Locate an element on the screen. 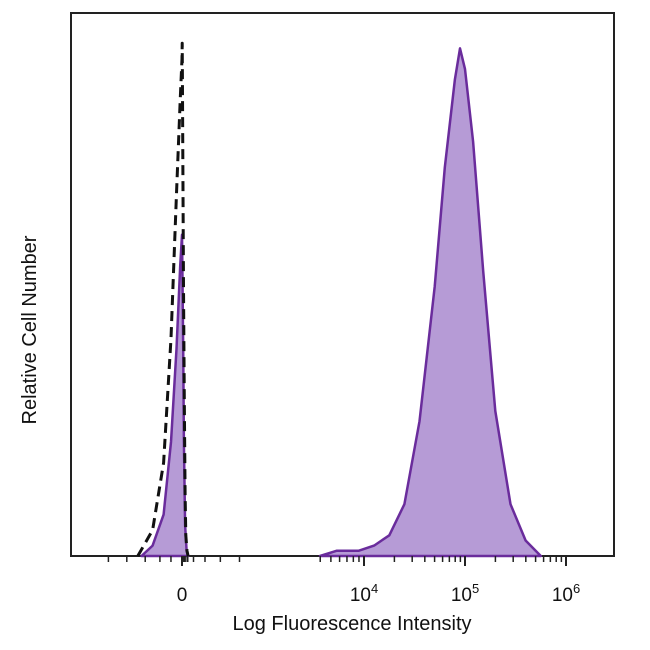  x-axis-tick-labels: 0 10⁴ 10⁵ 10⁶ is located at coordinates (378, 593).